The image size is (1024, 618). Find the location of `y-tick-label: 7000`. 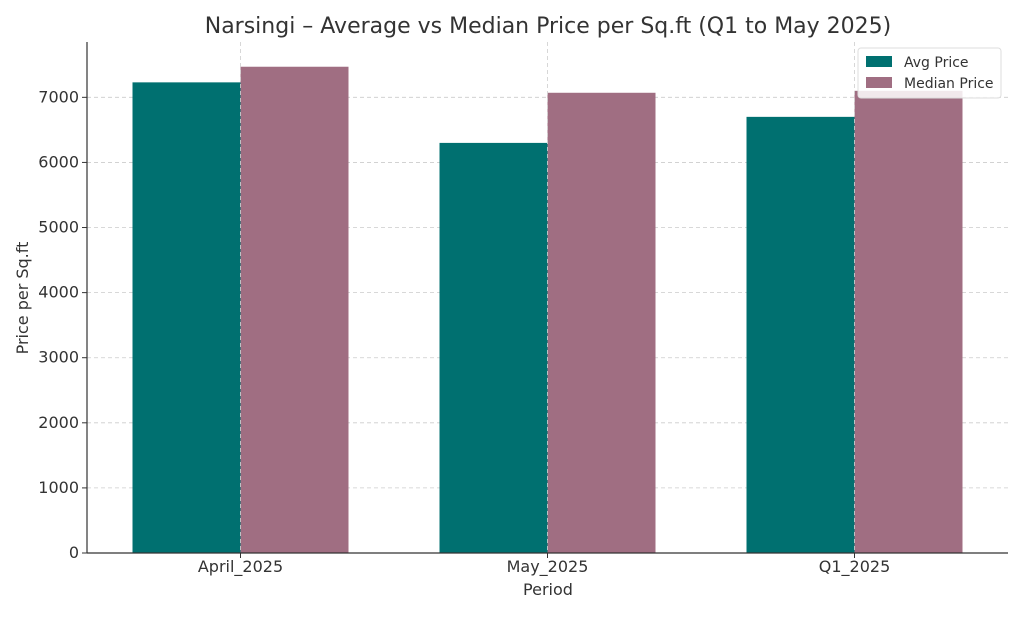

y-tick-label: 7000 is located at coordinates (58, 96).